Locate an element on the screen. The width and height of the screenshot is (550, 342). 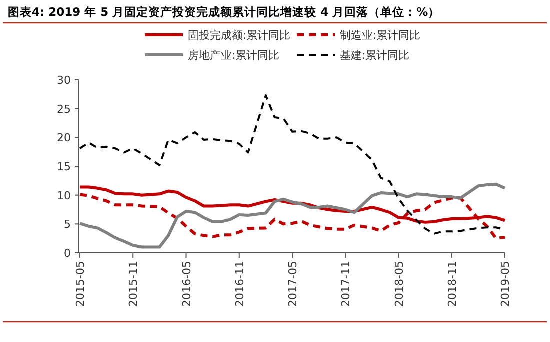
y-tick-label: 10 is located at coordinates (64, 195).